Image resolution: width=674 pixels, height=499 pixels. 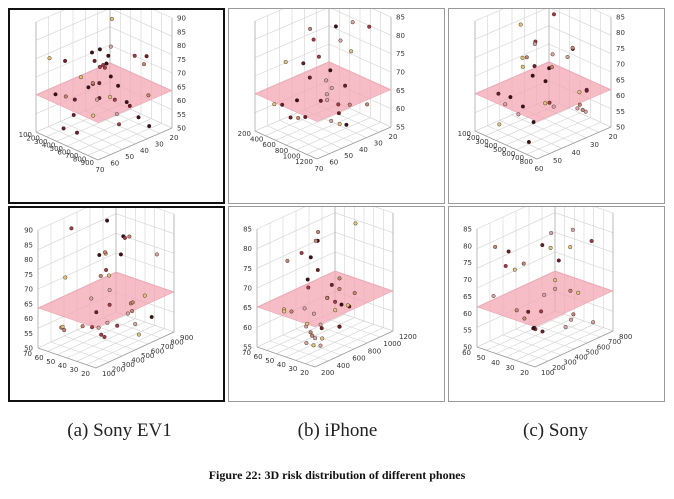 What do you see at coordinates (28, 290) in the screenshot?
I see `z-tick-label: 70` at bounding box center [28, 290].